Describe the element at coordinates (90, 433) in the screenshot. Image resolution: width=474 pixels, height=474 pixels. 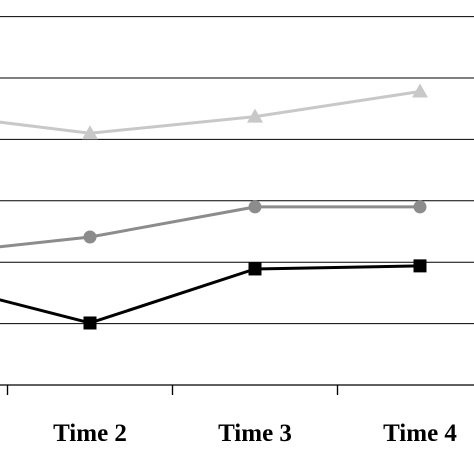
I see `x-tick-label: Time 2` at that location.